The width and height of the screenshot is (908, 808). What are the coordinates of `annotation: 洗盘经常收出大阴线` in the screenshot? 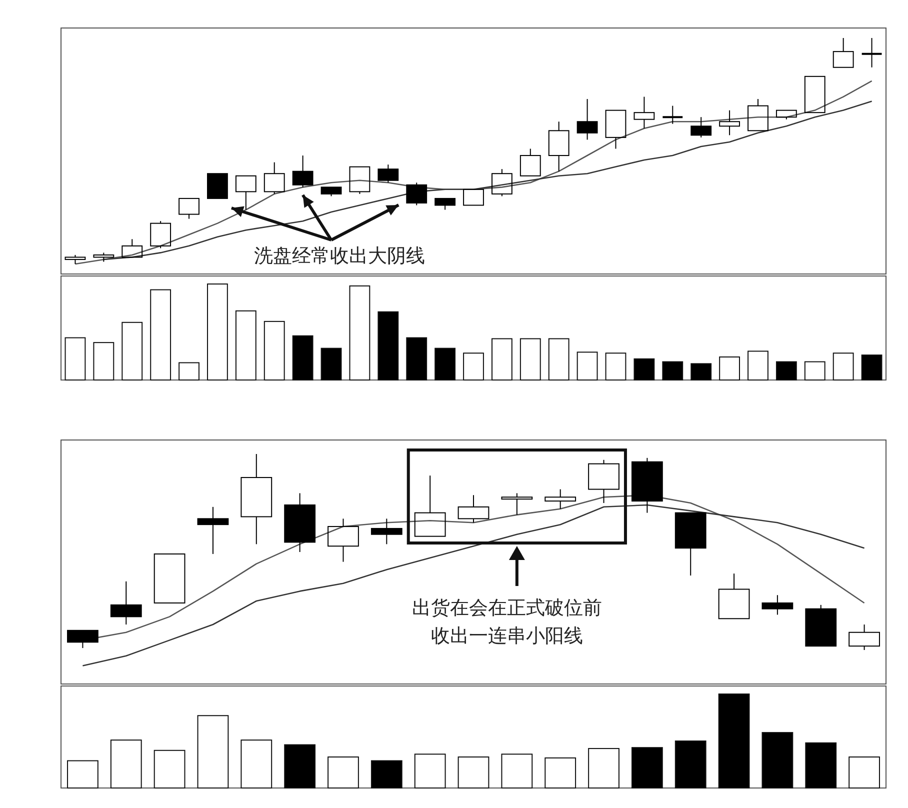 It's located at (340, 256).